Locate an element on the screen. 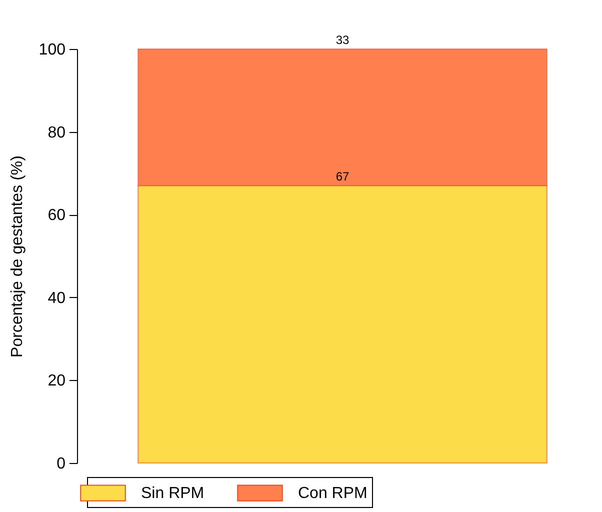 The image size is (602, 512). y-tick-label: 60 is located at coordinates (57, 215).